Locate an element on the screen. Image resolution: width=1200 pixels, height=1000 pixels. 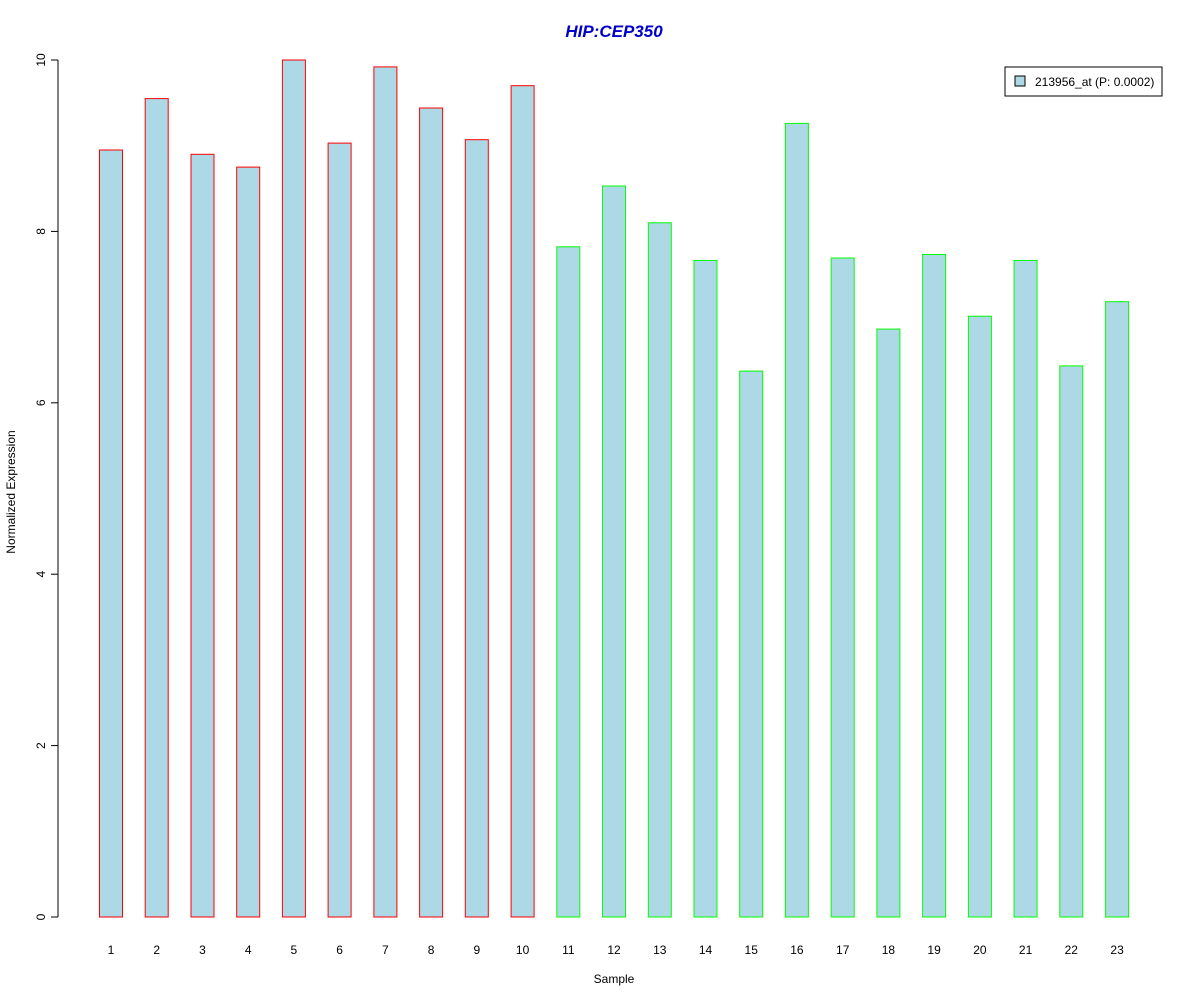
x-tick-label: 23 is located at coordinates (1117, 950).